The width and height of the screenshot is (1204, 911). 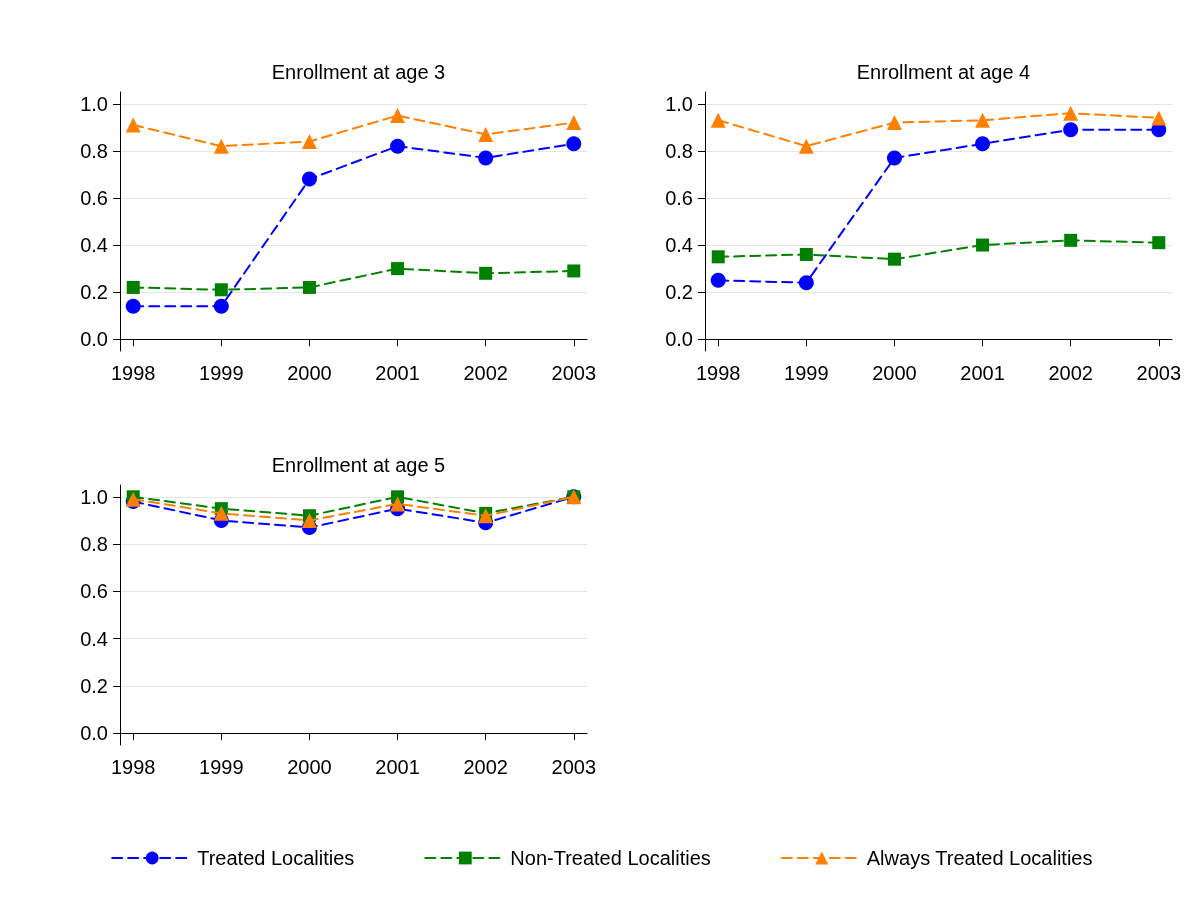 What do you see at coordinates (610, 858) in the screenshot?
I see `legend-label: Non-Treated Localities` at bounding box center [610, 858].